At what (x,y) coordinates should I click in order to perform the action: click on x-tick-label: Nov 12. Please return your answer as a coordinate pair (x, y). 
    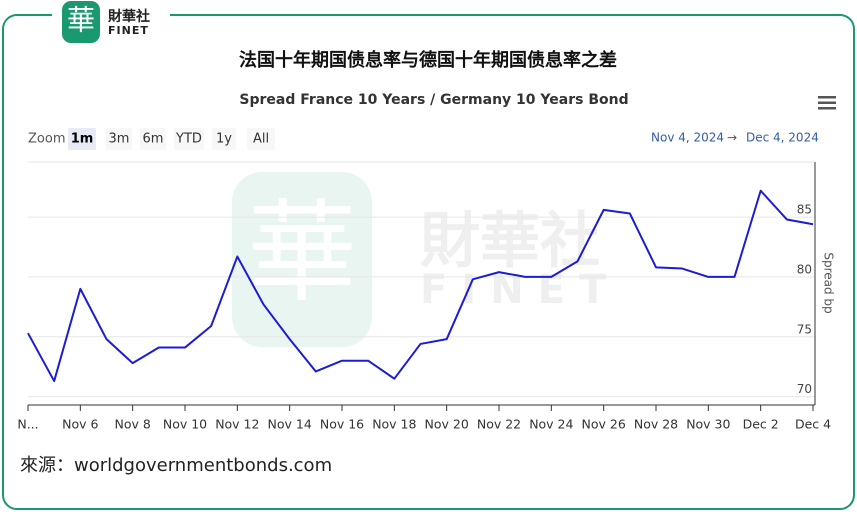
    Looking at the image, I should click on (237, 424).